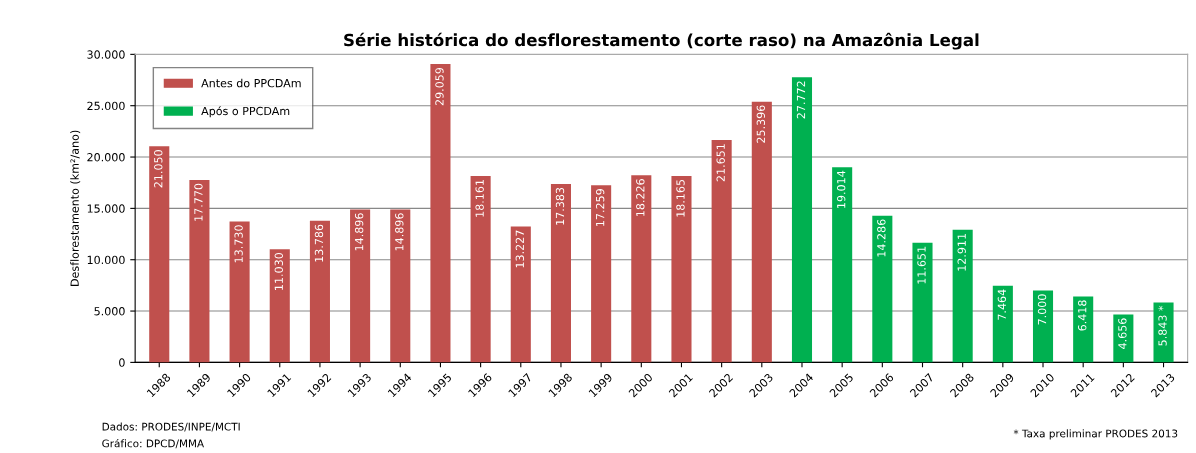  Describe the element at coordinates (560, 206) in the screenshot. I see `data-label: 17.383` at that location.